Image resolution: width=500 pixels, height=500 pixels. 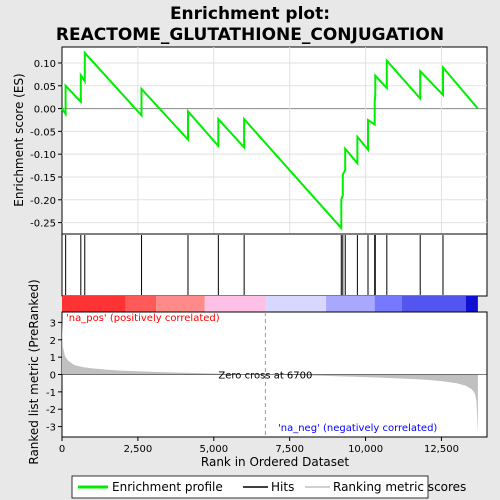 What do you see at coordinates (399, 487) in the screenshot?
I see `legend-ranking-label: Ranking metric scores` at bounding box center [399, 487].